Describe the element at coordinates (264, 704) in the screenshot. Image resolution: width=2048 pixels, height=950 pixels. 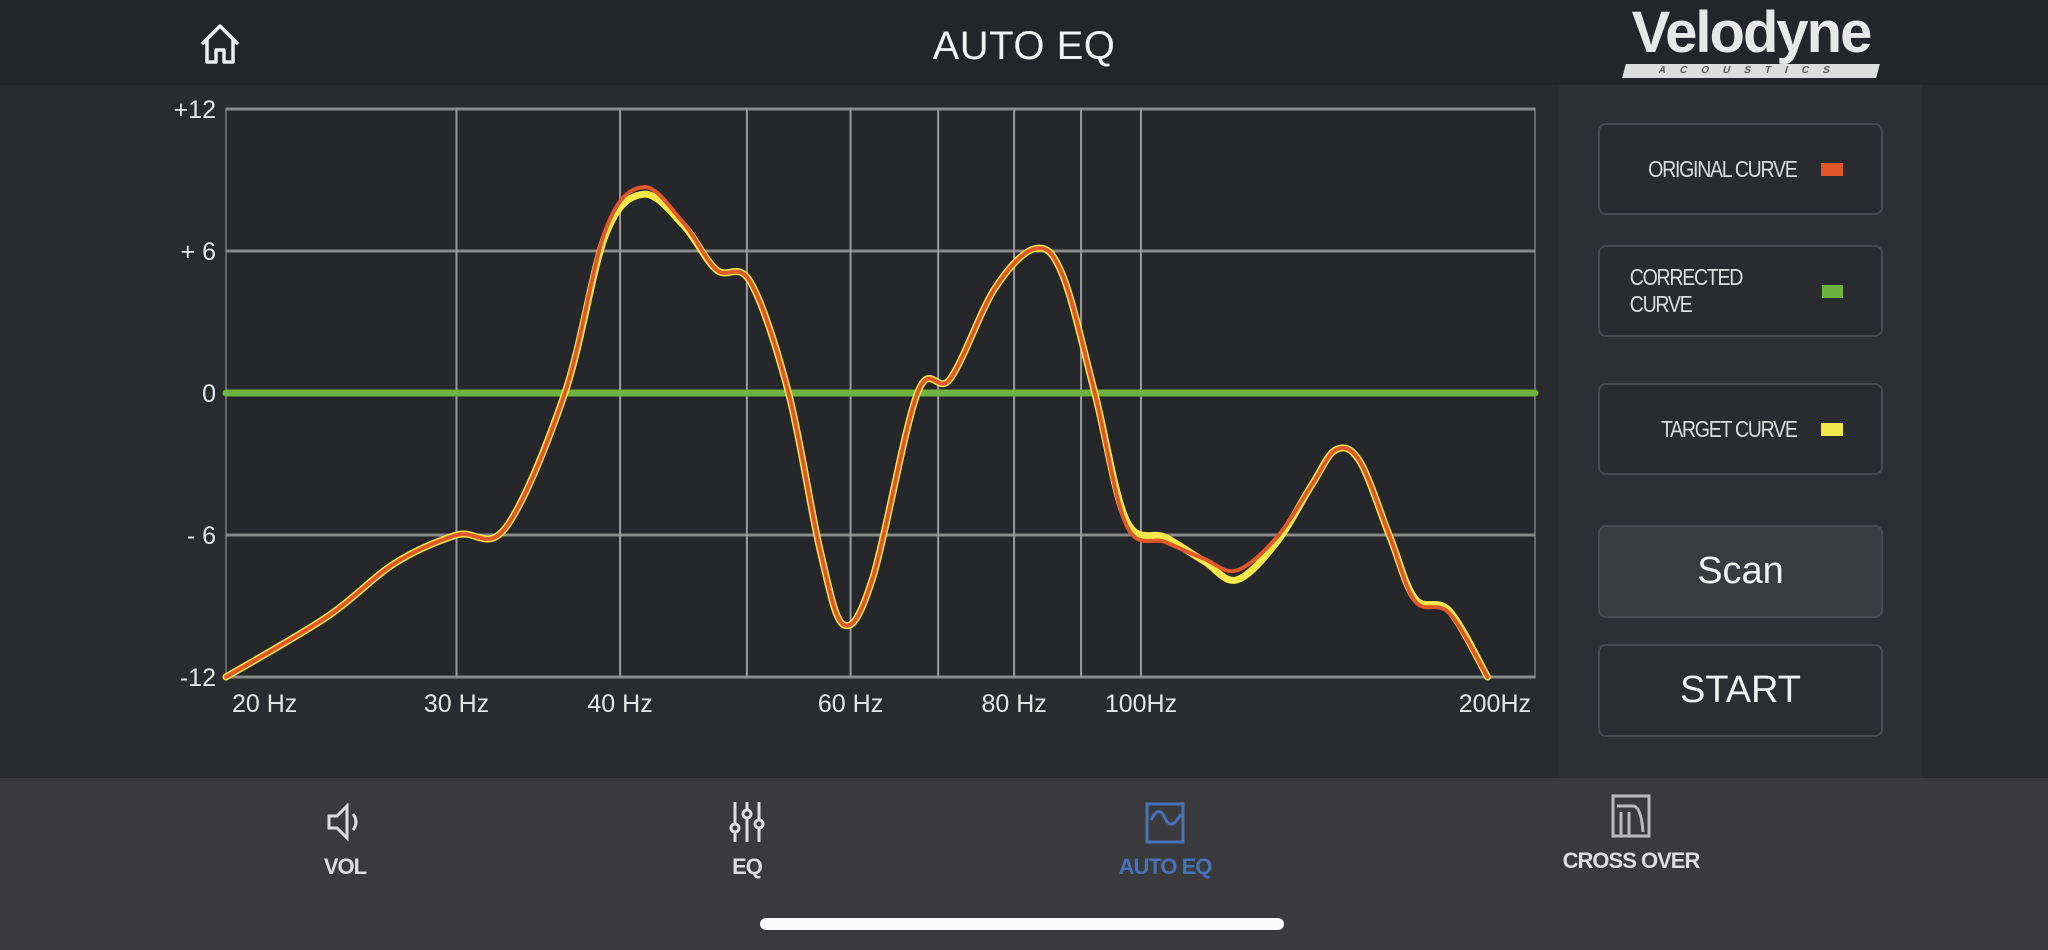
I see `x-tick-label: 20 Hz` at that location.